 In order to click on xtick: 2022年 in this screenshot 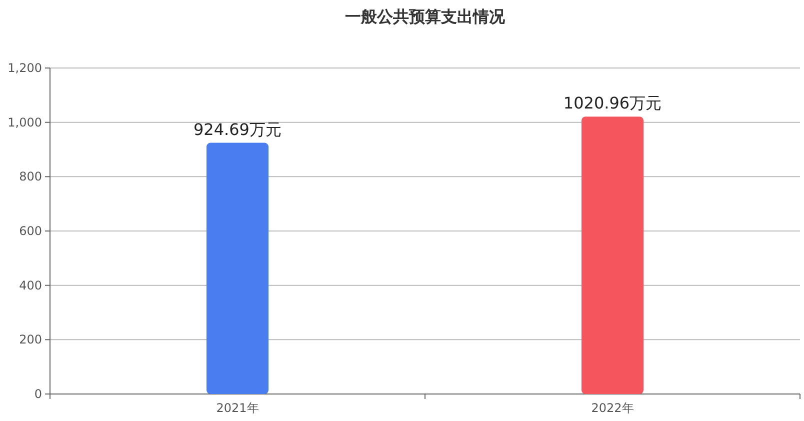, I will do `click(612, 408)`.